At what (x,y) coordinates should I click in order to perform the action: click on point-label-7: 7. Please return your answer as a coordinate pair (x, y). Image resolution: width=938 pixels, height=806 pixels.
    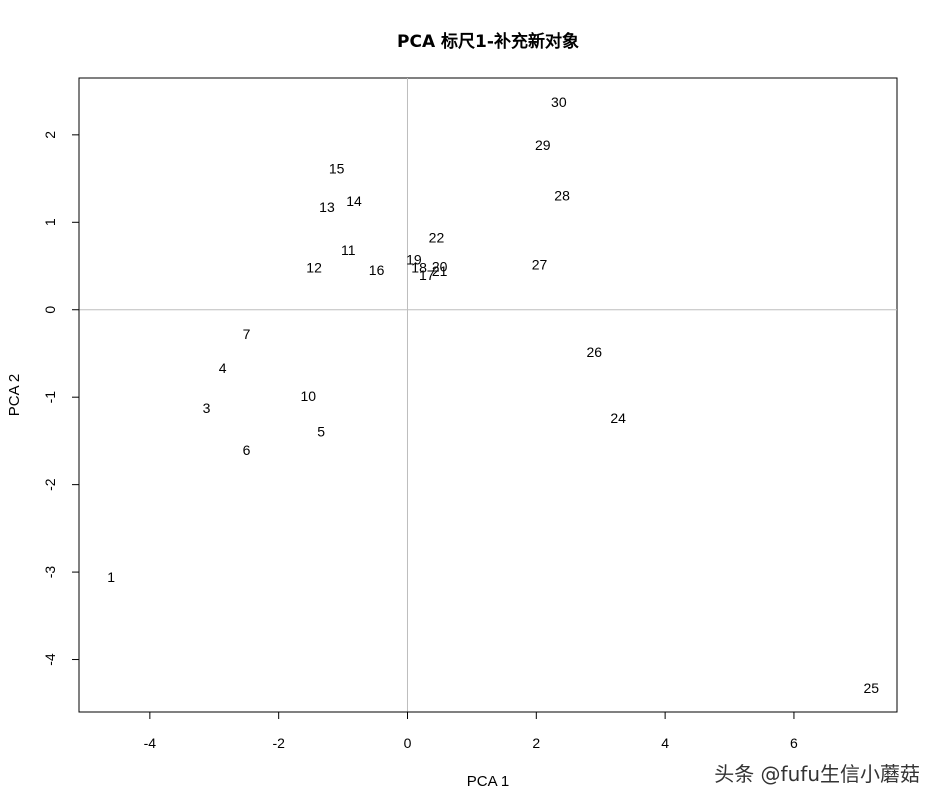
    Looking at the image, I should click on (247, 334).